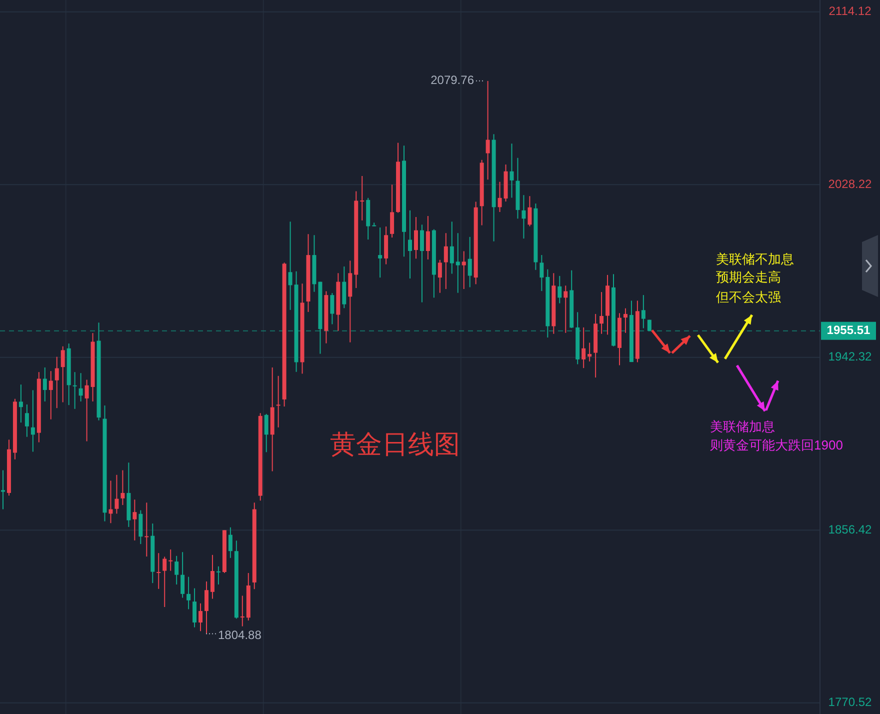 This screenshot has width=880, height=714. What do you see at coordinates (755, 258) in the screenshot?
I see `annotation: 美联储不加息` at bounding box center [755, 258].